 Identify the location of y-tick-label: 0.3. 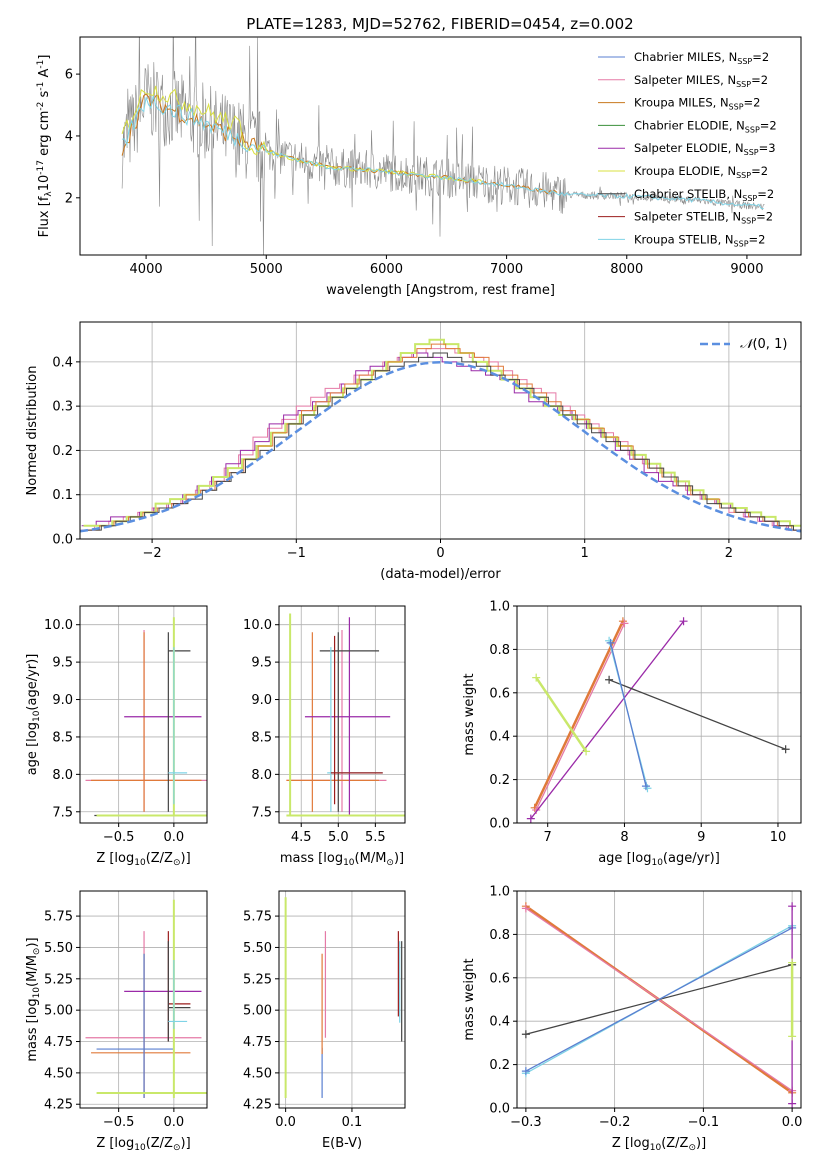
(62, 407).